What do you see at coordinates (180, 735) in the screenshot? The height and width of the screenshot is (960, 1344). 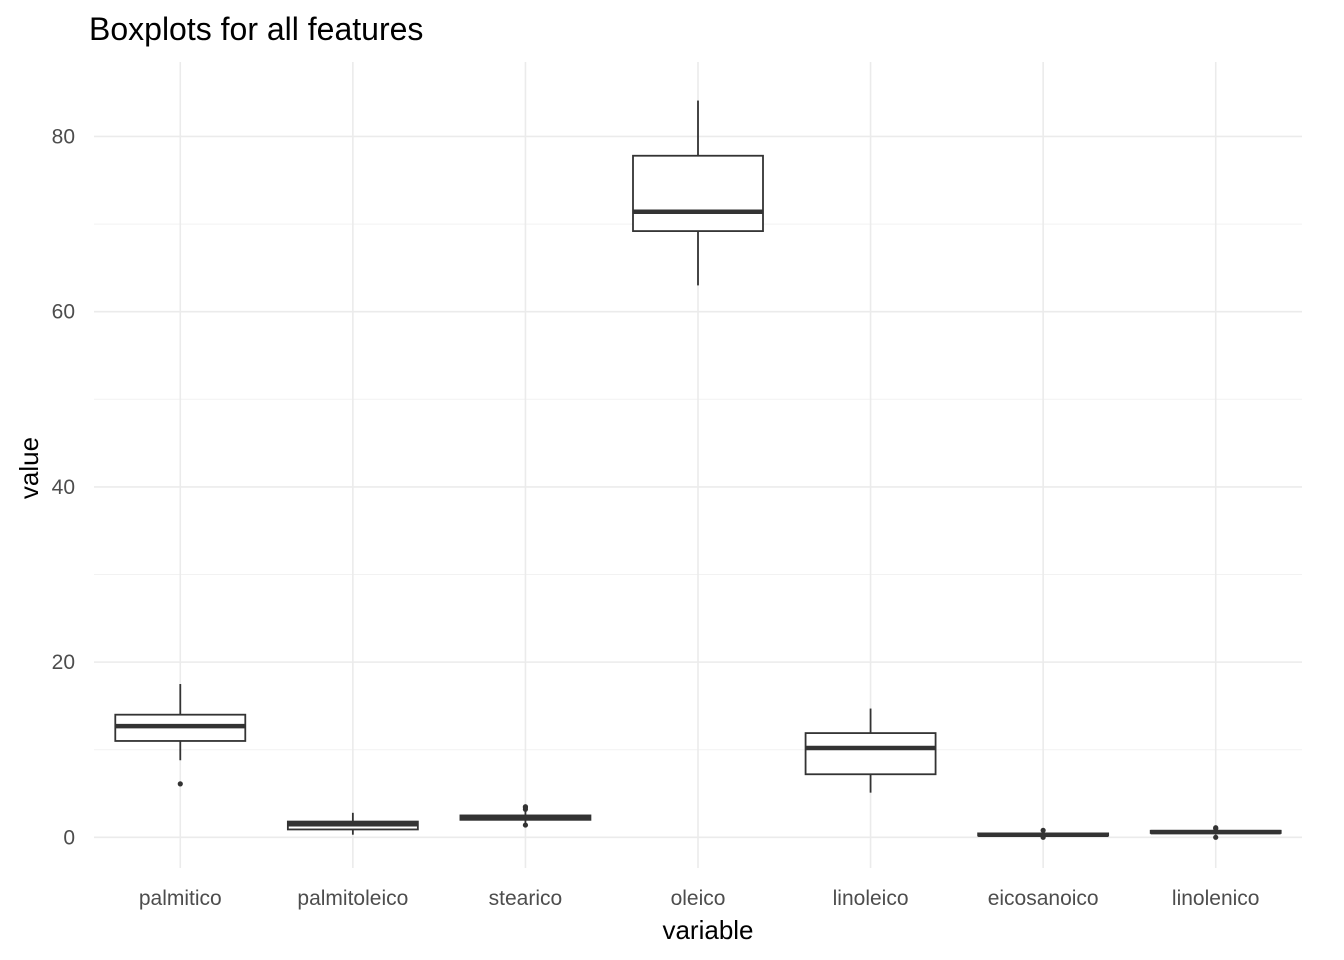 I see `box-palmitico` at bounding box center [180, 735].